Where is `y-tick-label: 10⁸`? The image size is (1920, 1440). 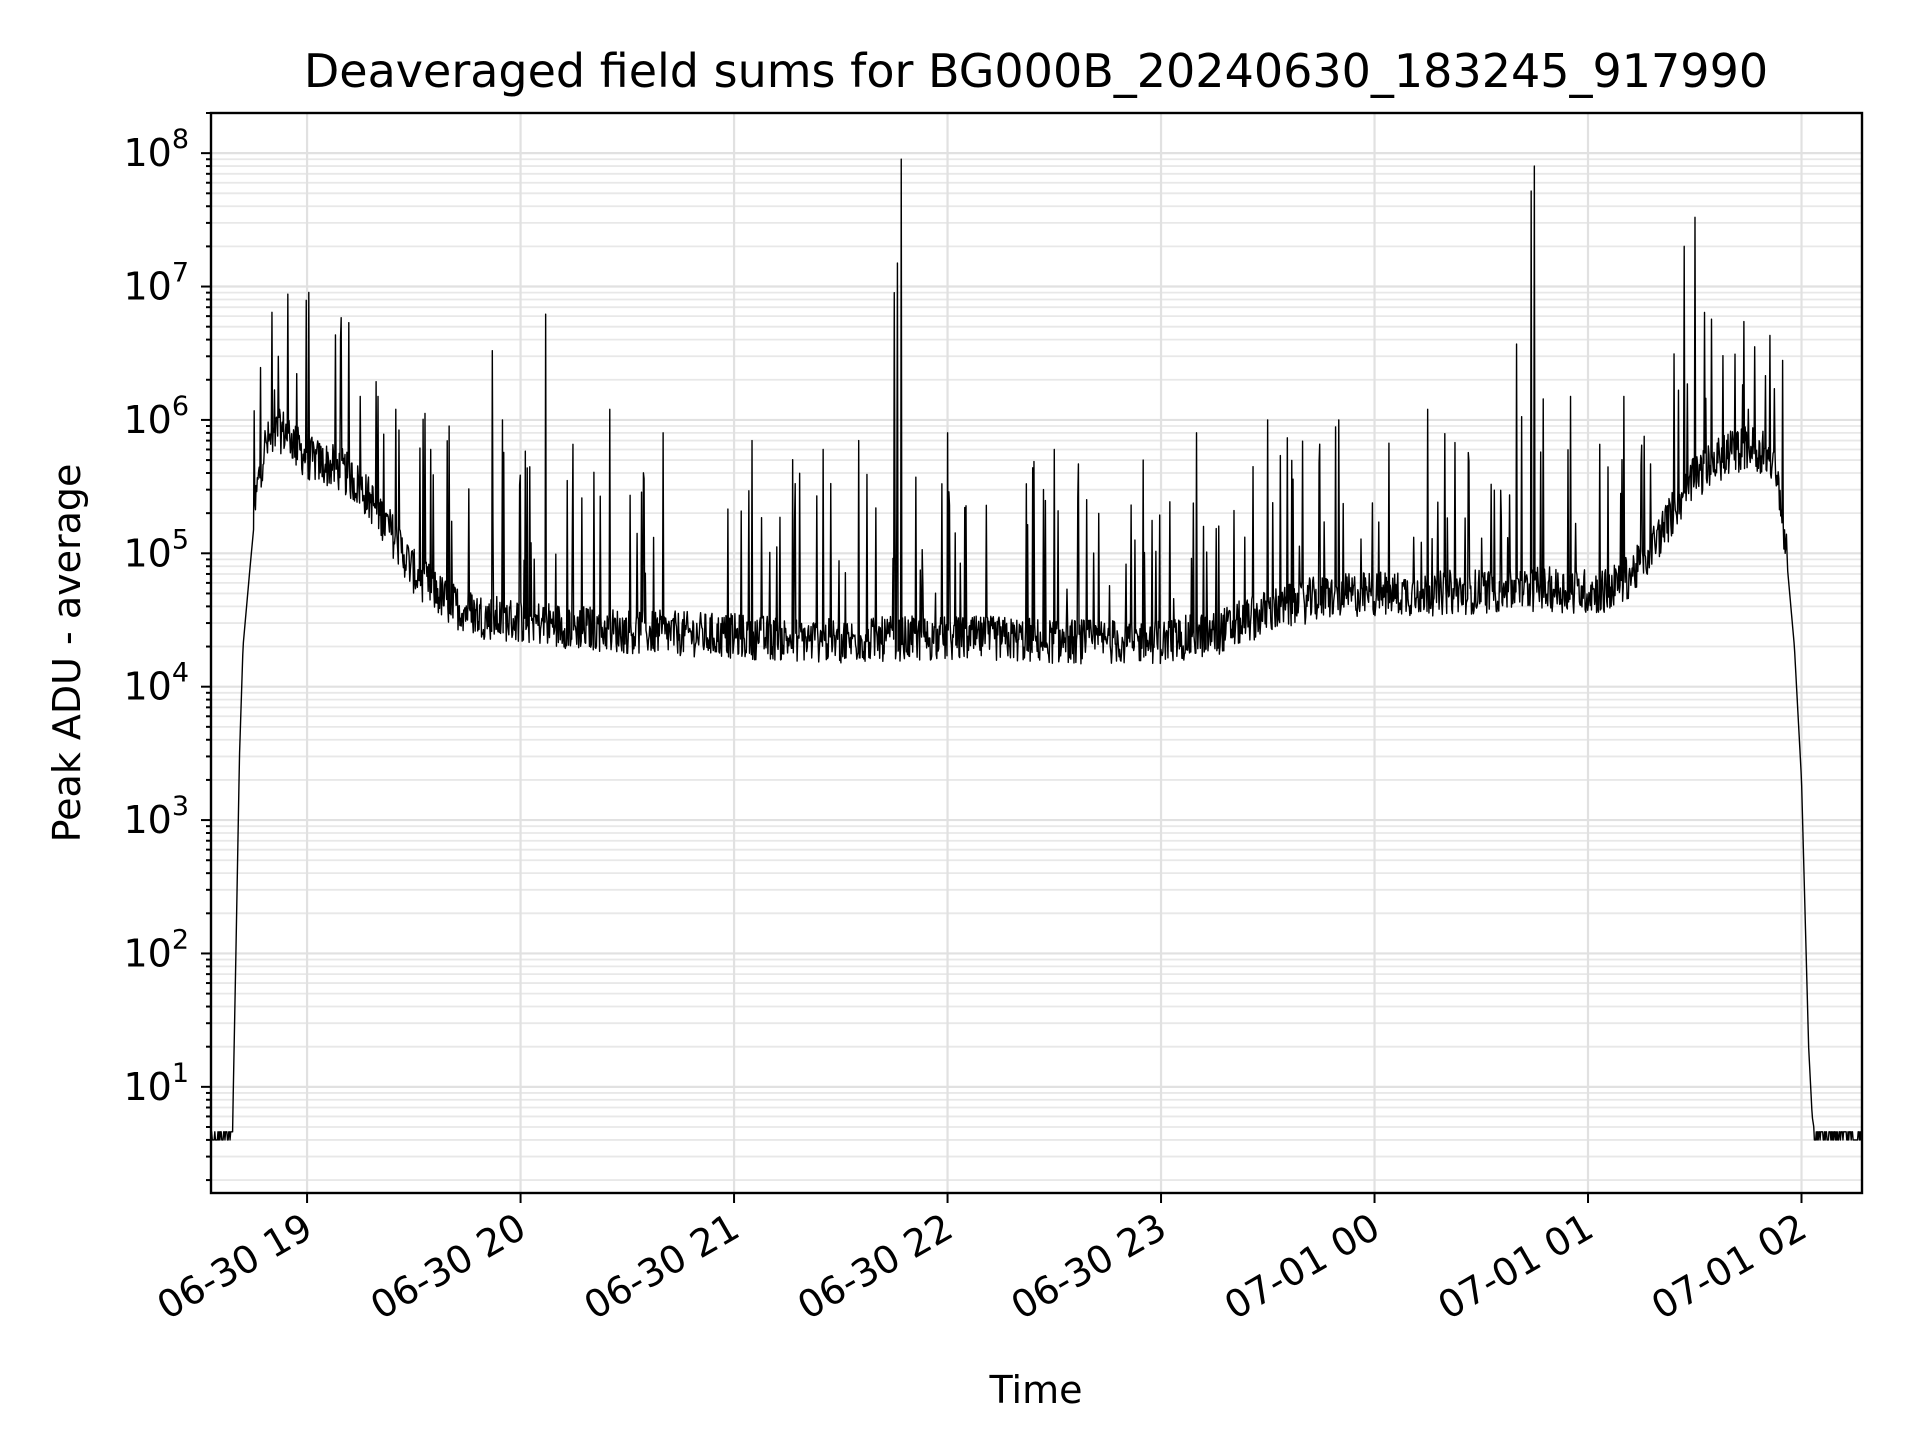 y-tick-label: 10⁸ is located at coordinates (156, 149).